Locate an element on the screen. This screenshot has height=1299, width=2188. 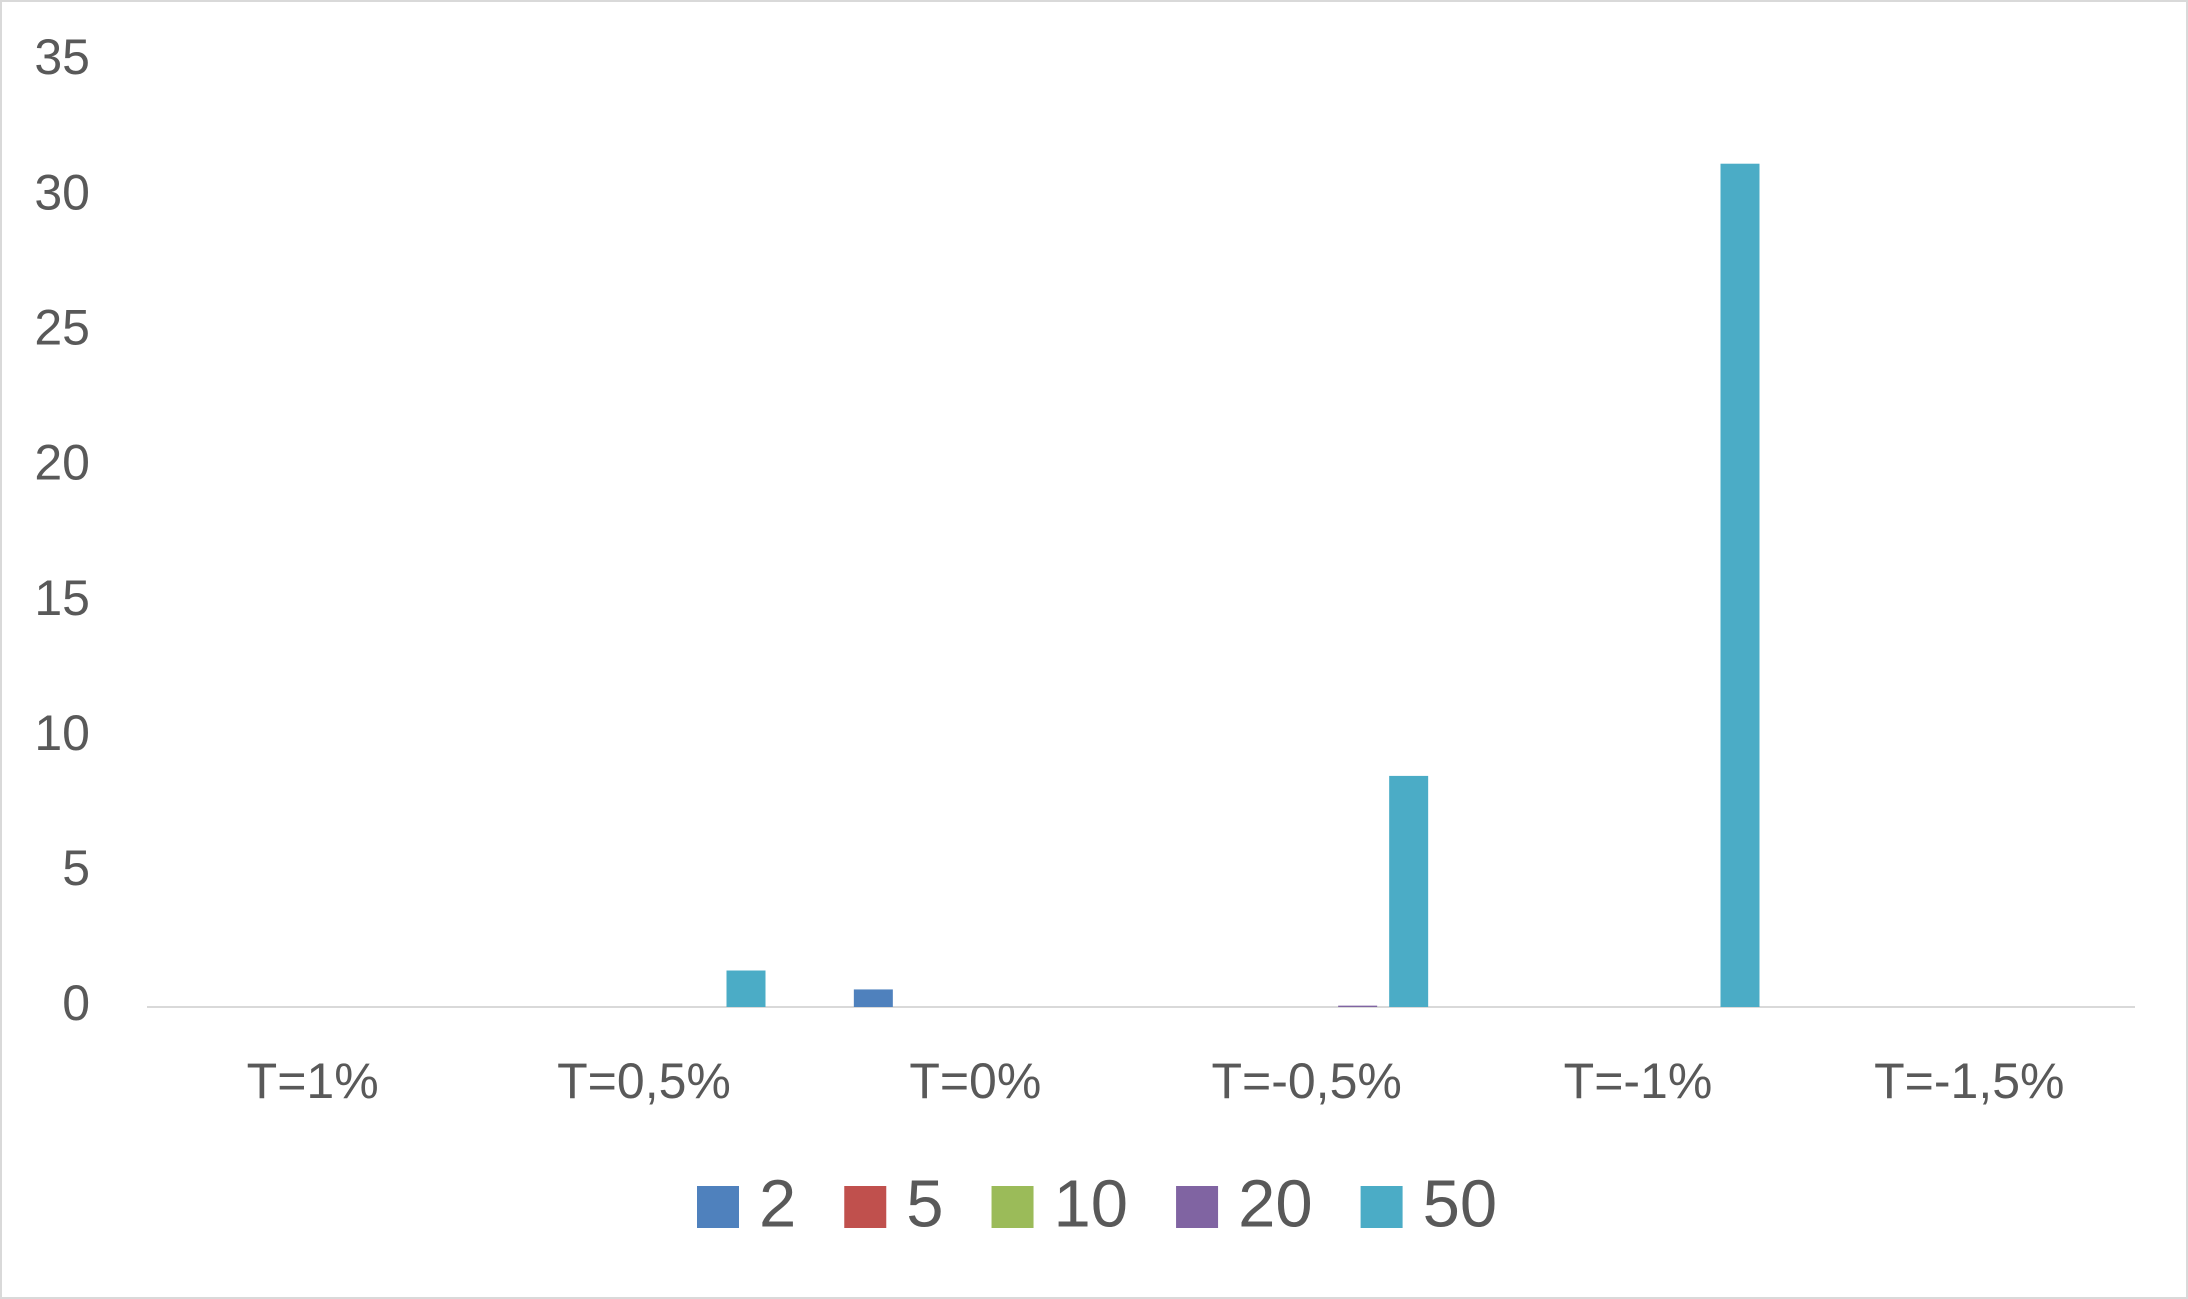
y-tick-label: 30 is located at coordinates (62, 192).